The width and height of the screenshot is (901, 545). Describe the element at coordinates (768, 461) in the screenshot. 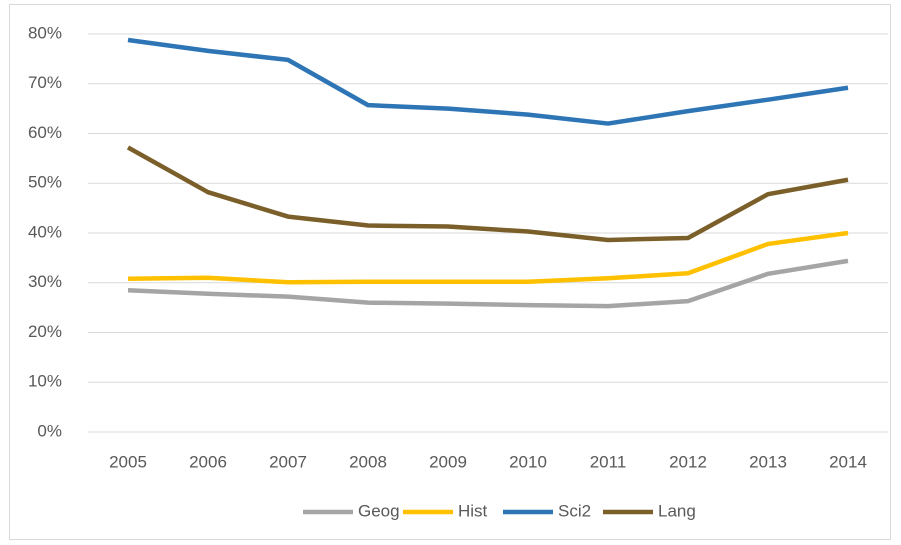

I see `x-tick-label: 2013` at that location.